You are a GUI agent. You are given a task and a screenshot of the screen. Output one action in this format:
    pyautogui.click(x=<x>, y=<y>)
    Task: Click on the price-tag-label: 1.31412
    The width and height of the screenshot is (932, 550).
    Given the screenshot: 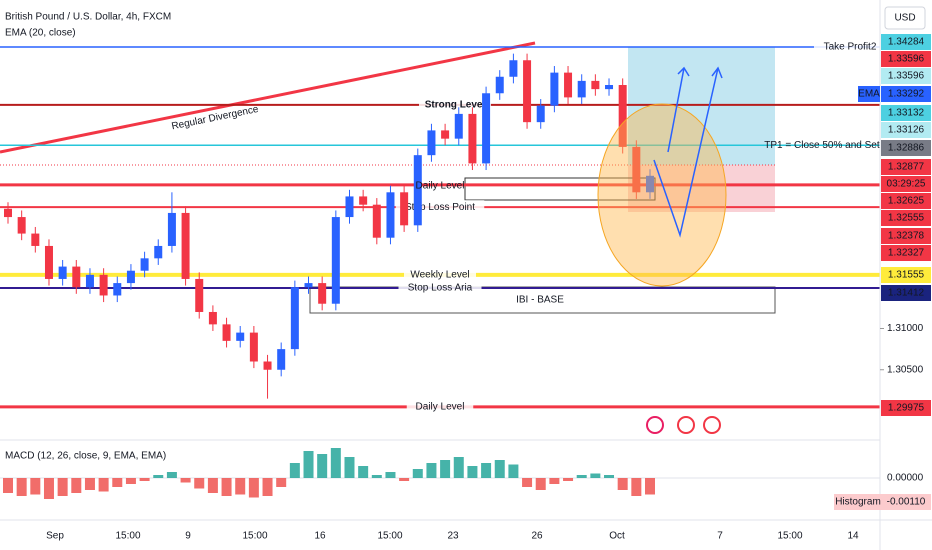 What is the action you would take?
    pyautogui.click(x=906, y=293)
    